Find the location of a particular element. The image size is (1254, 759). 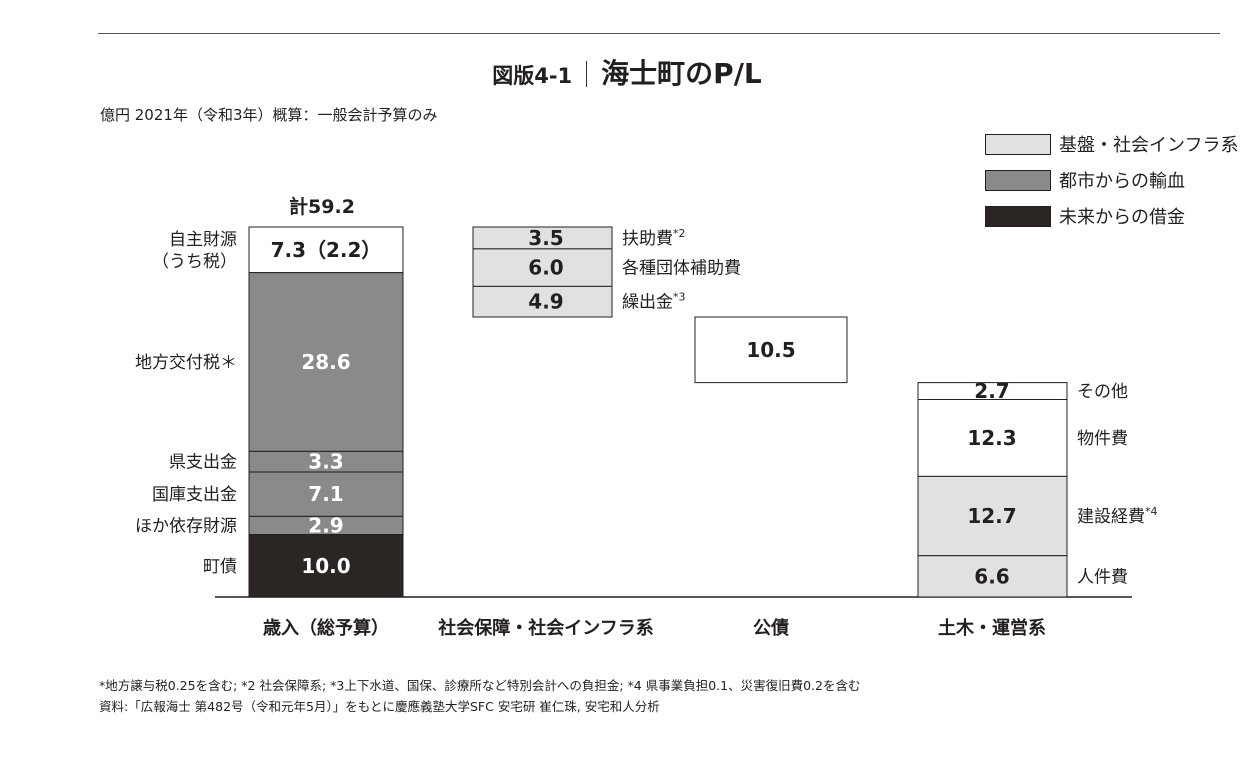

data-label: 7.1 is located at coordinates (325, 494).